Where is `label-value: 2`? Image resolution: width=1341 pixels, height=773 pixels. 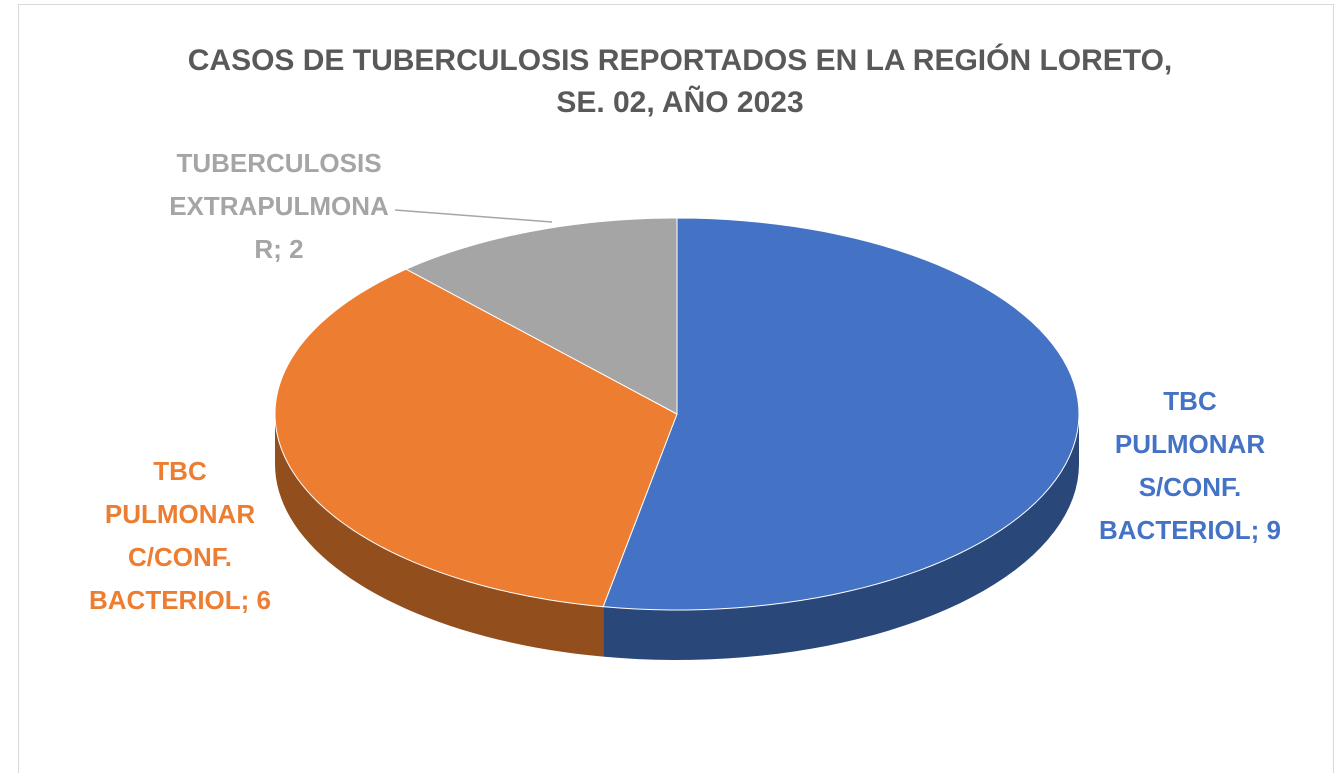
label-value: 2 is located at coordinates (296, 249).